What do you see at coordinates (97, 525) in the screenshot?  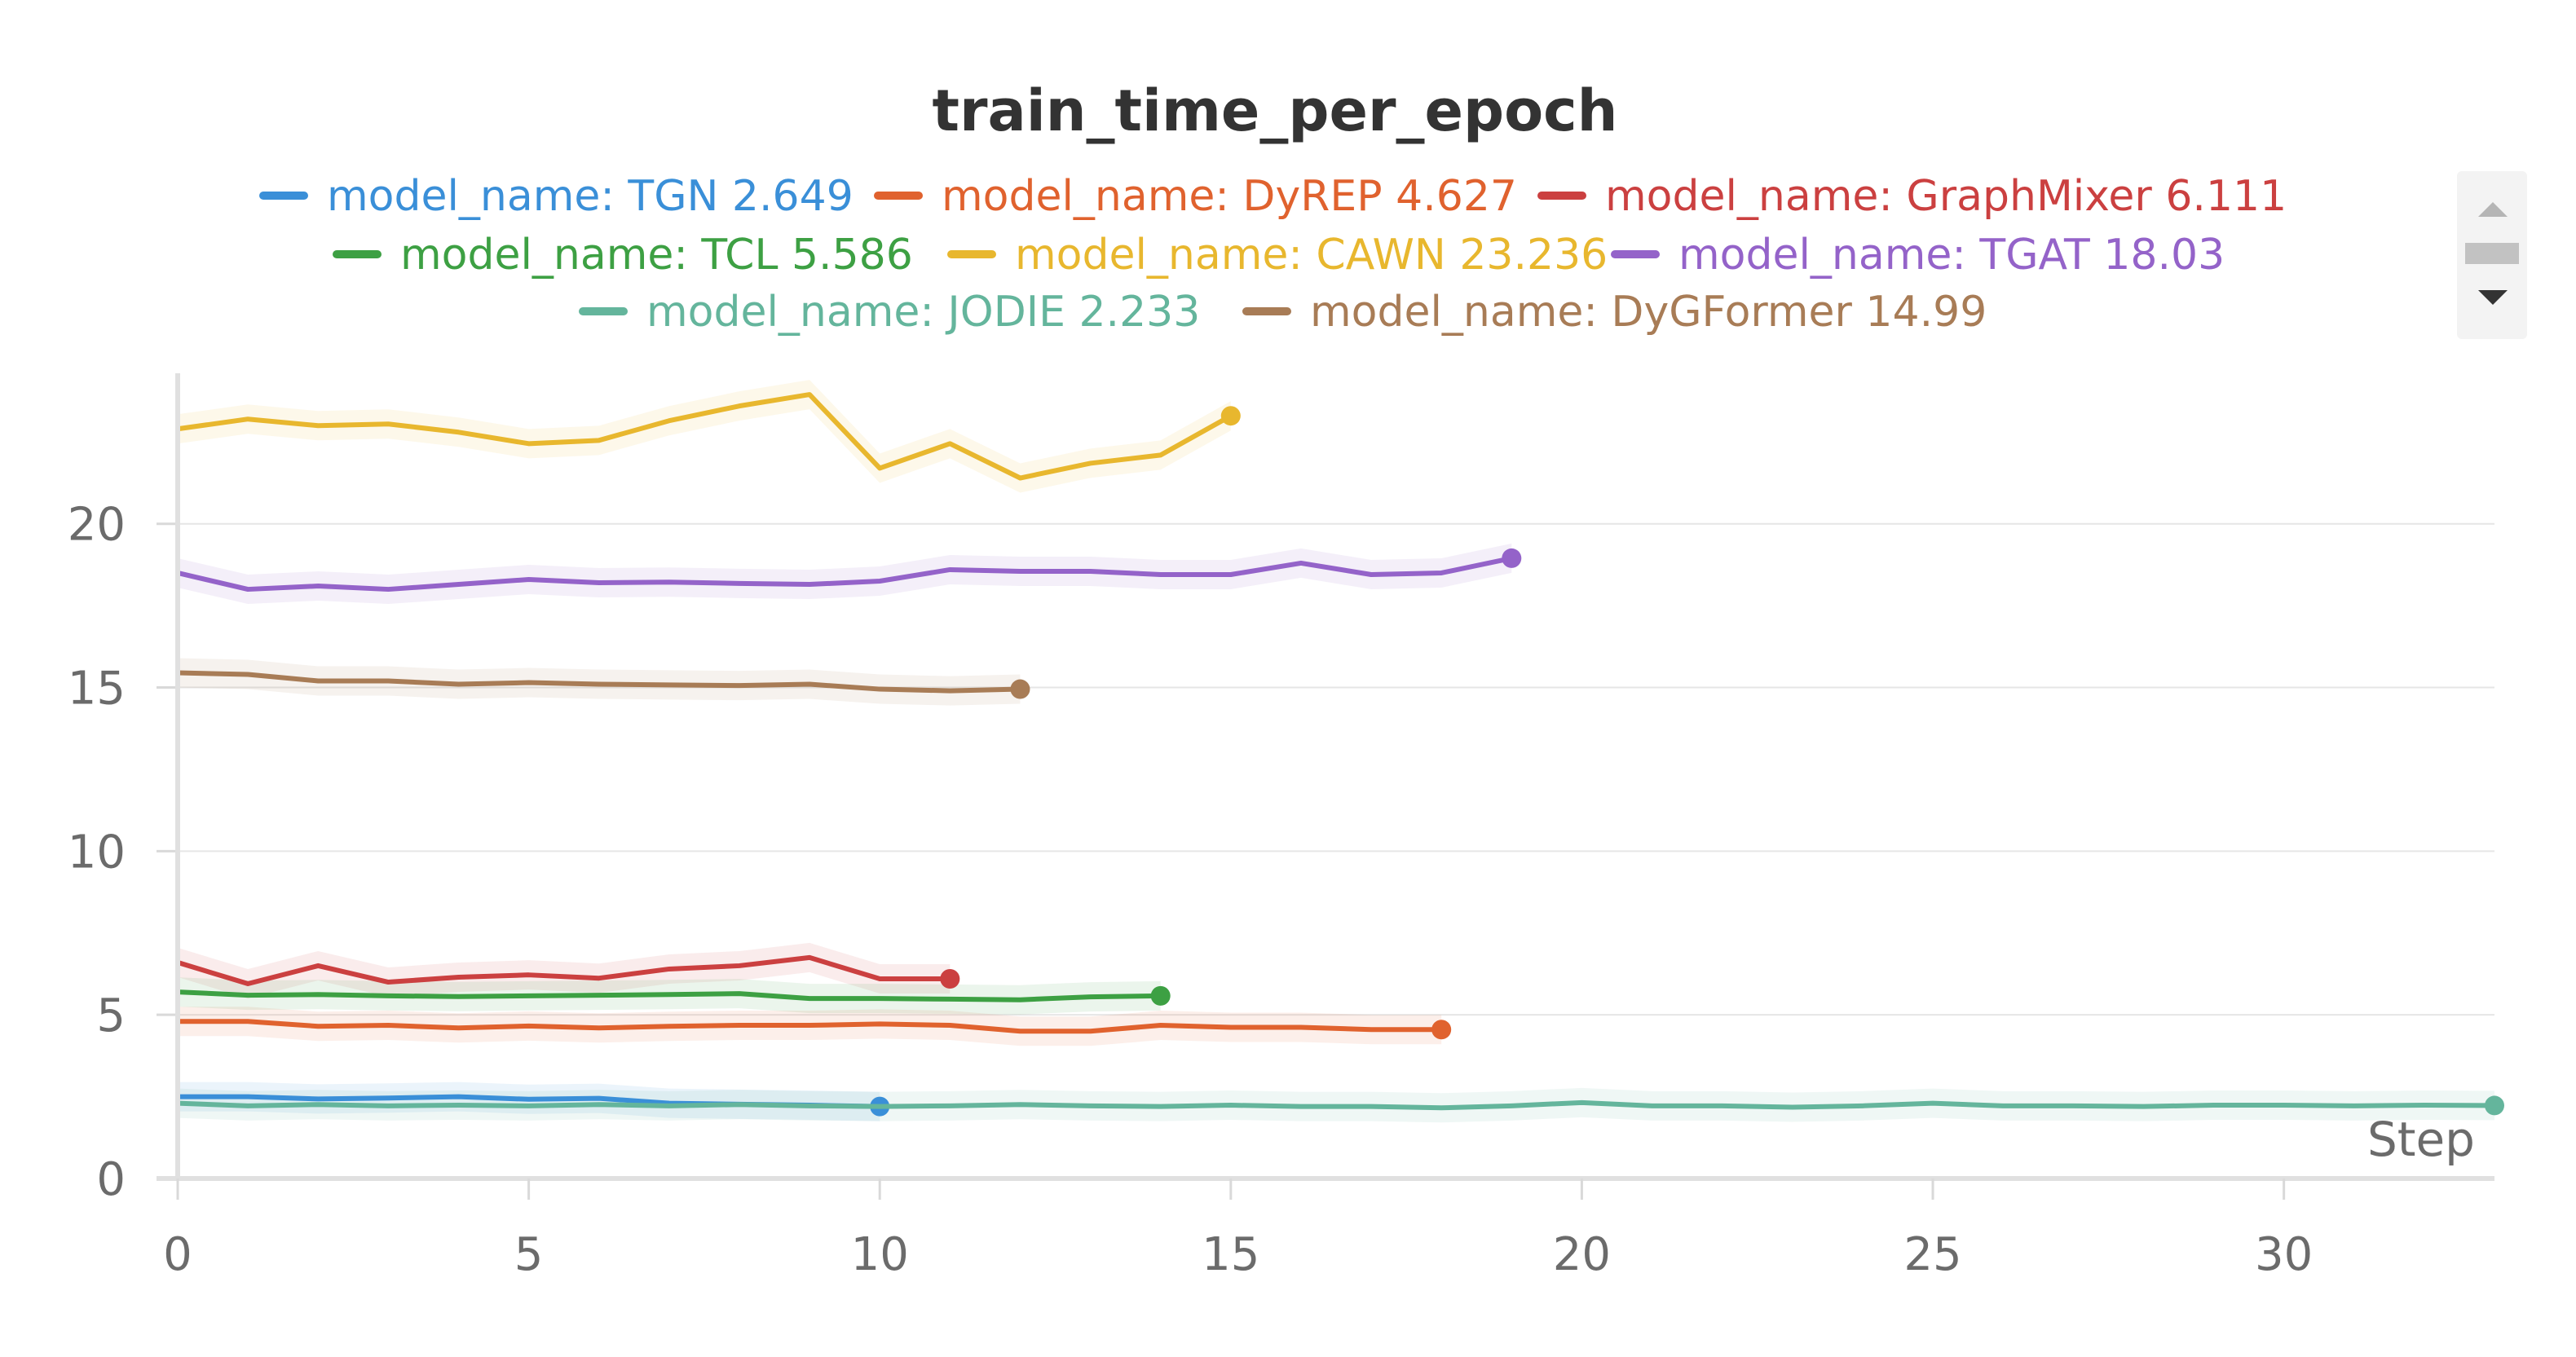 I see `y-tick-label: 20` at bounding box center [97, 525].